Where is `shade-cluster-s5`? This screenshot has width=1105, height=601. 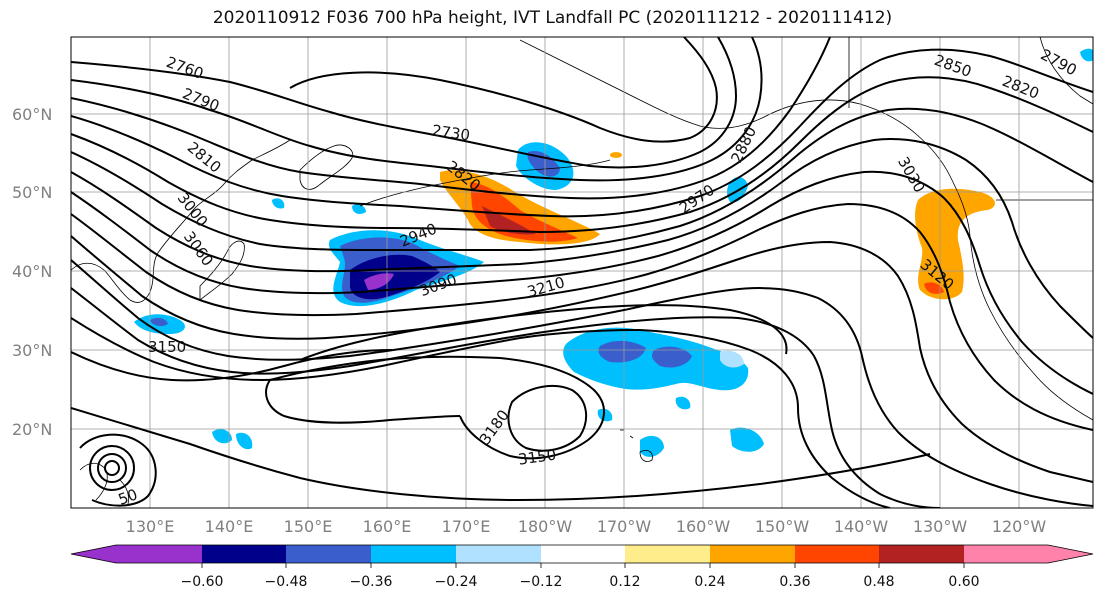
shade-cluster-s5 is located at coordinates (222, 436).